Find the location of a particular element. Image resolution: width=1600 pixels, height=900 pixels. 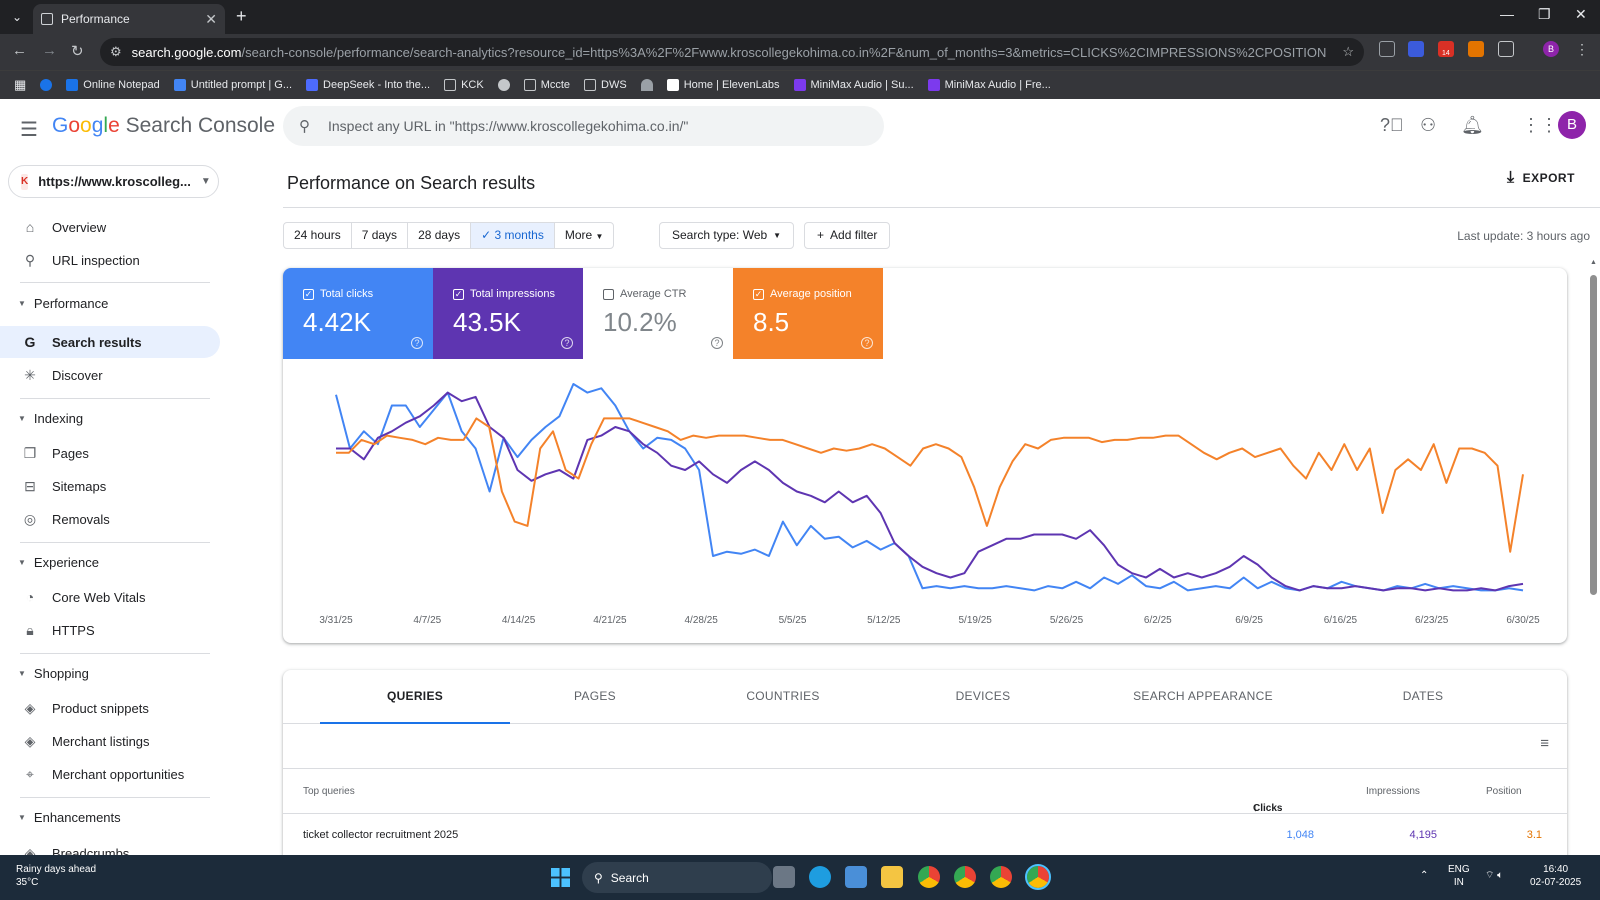

menu-icon: ☰ is located at coordinates (29, 130).